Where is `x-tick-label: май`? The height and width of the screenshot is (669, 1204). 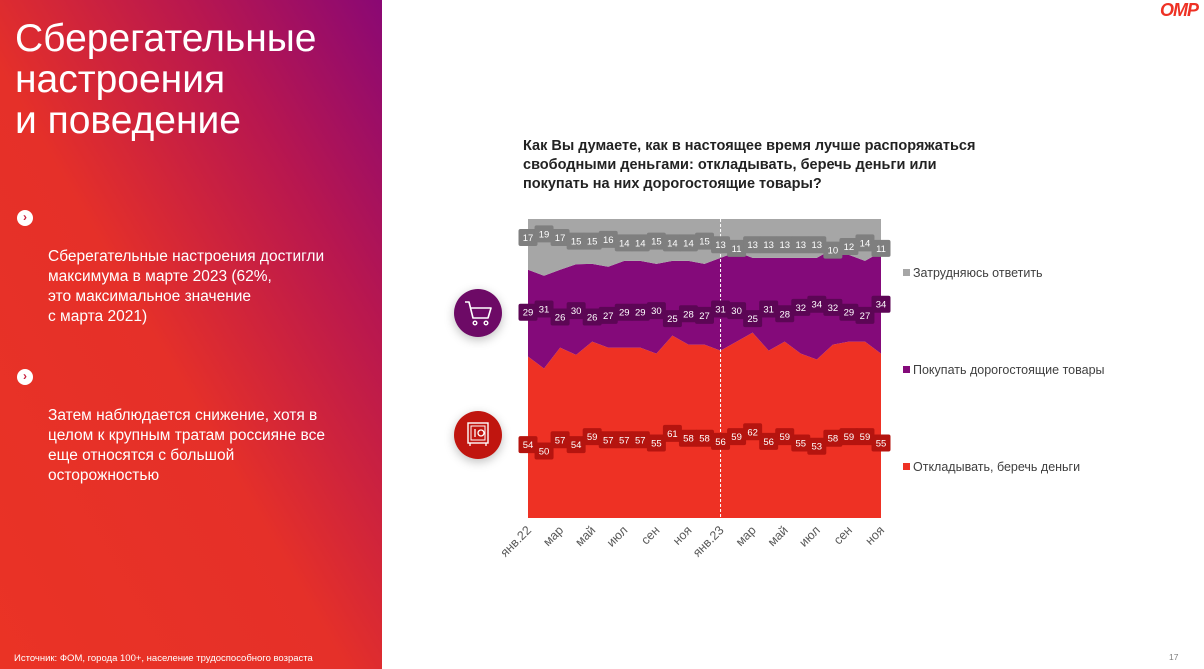 x-tick-label: май is located at coordinates (778, 536).